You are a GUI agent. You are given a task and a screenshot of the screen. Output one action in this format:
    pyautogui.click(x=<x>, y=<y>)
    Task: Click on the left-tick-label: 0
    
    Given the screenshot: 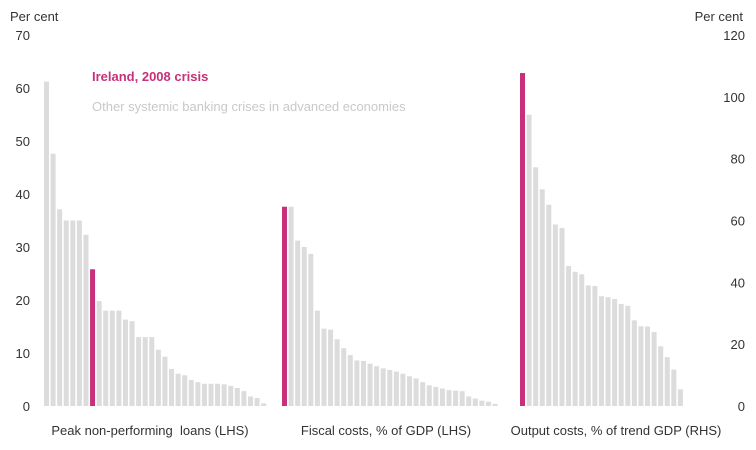 What is the action you would take?
    pyautogui.click(x=26, y=406)
    